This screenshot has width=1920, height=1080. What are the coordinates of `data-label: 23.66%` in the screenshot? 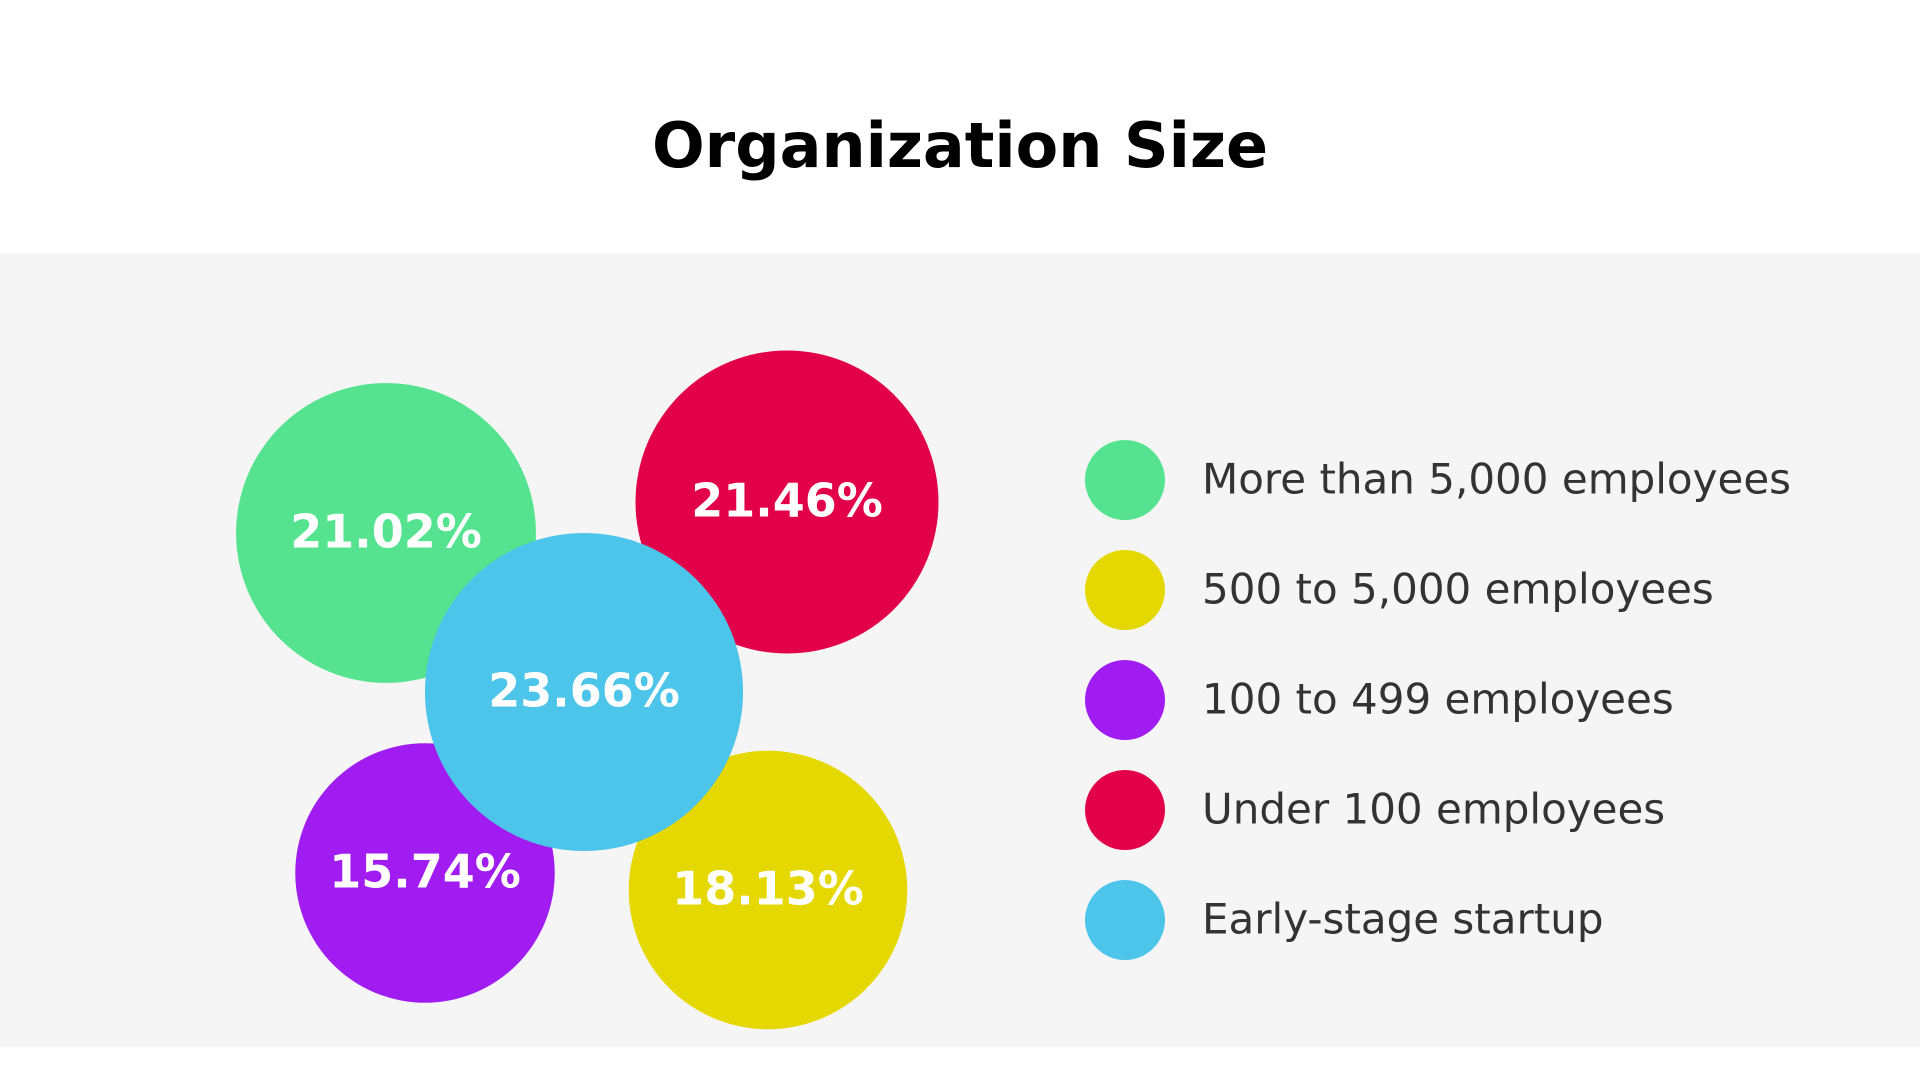 It's located at (584, 691).